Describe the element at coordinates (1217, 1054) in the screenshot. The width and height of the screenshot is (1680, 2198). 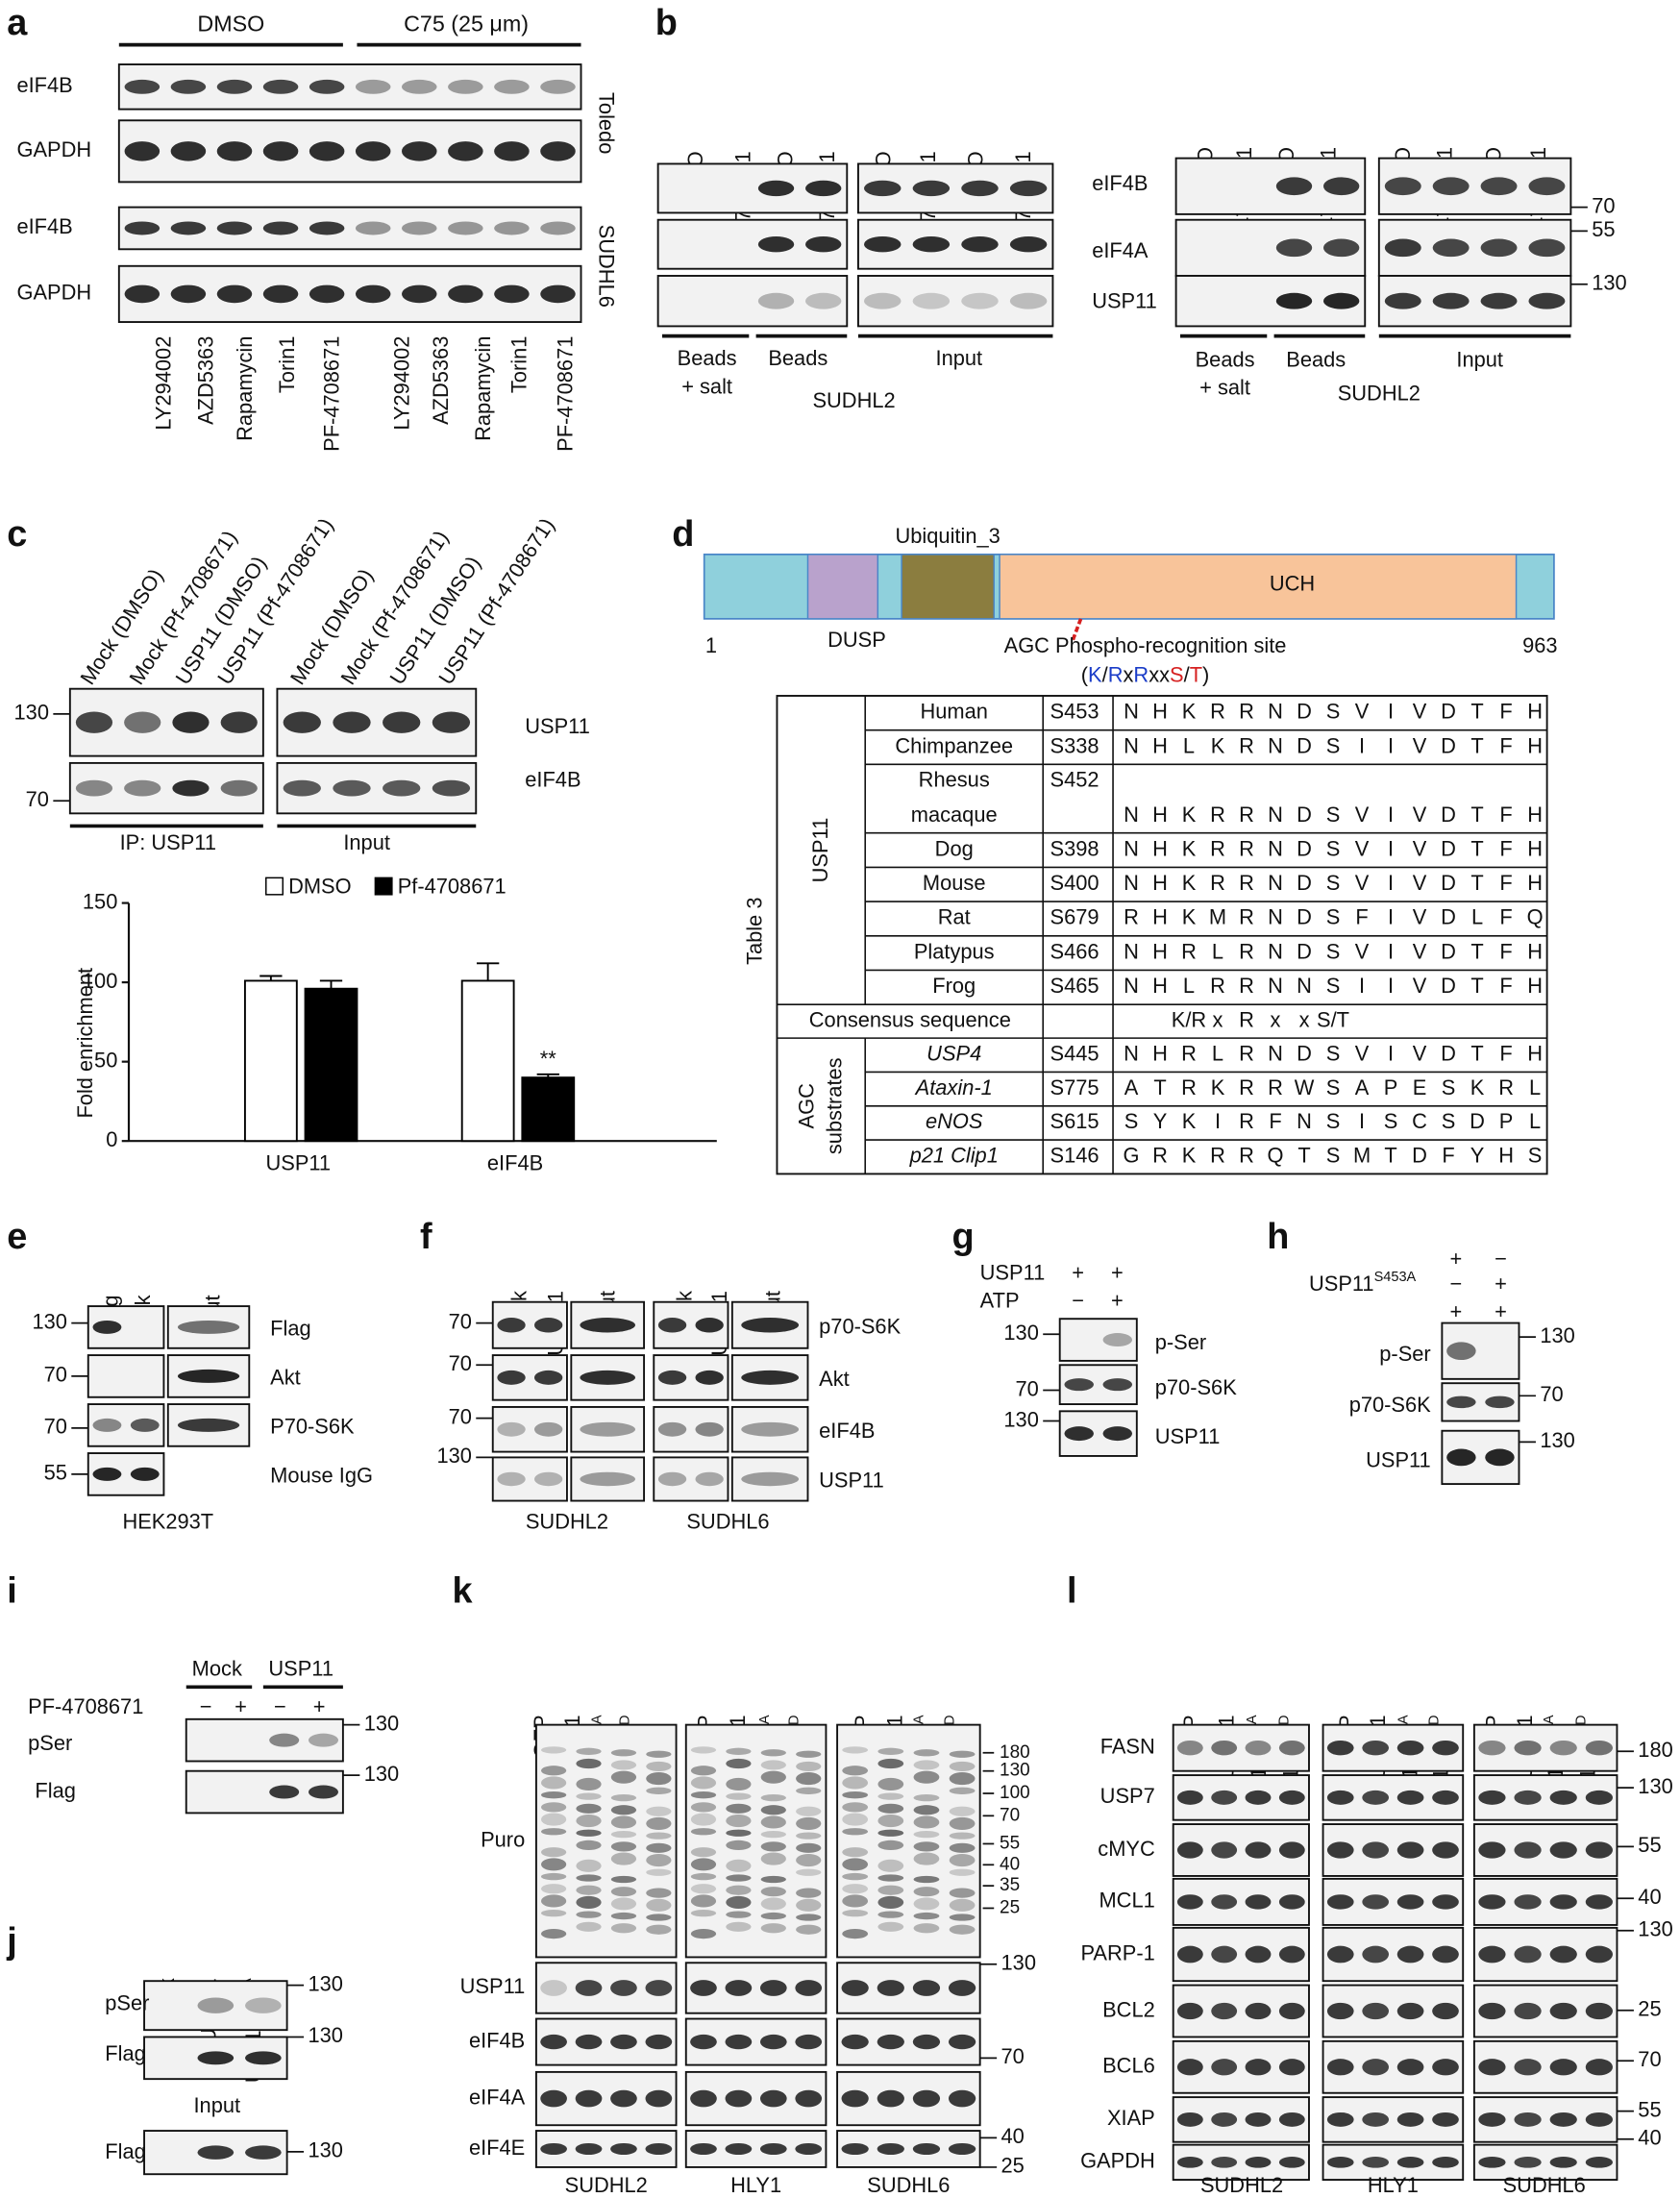
I see `residue: L` at that location.